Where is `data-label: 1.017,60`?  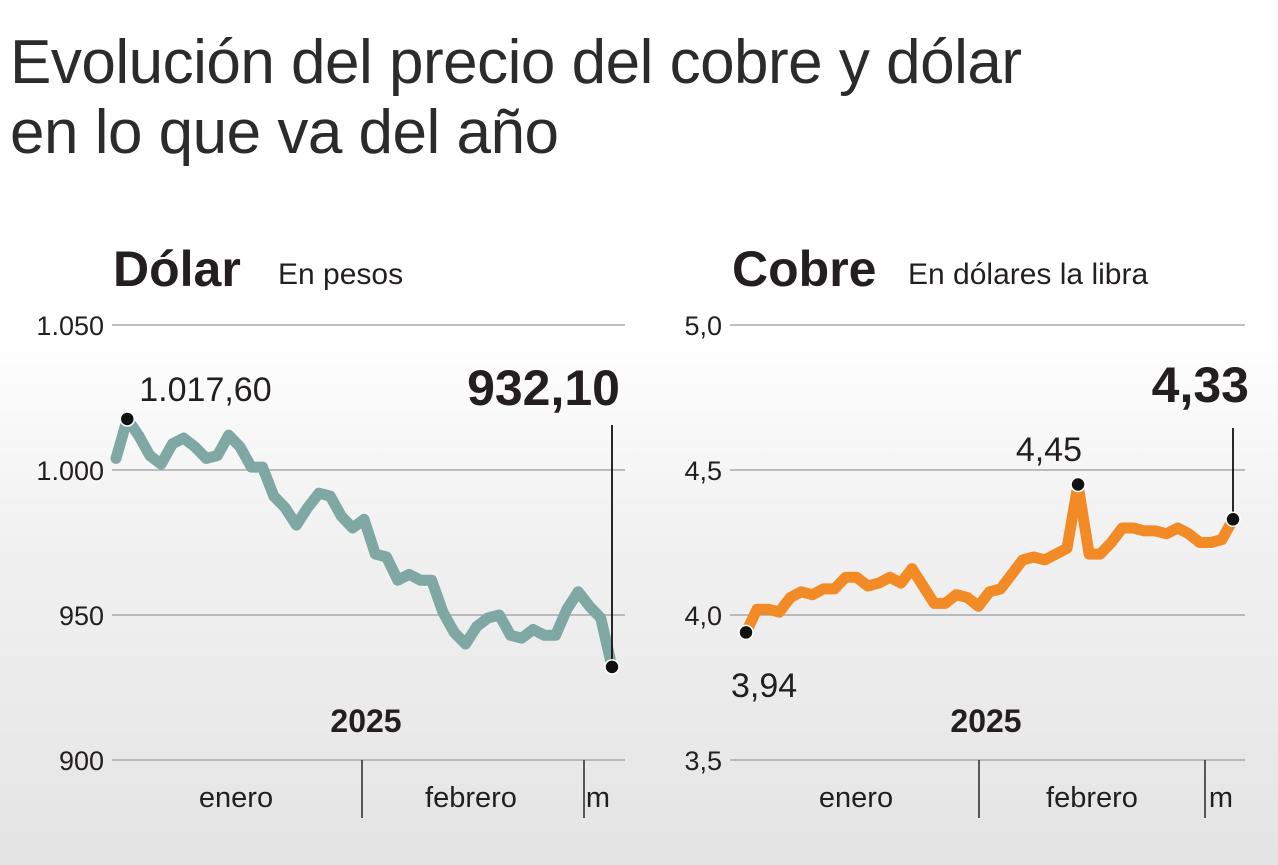 data-label: 1.017,60 is located at coordinates (205, 390).